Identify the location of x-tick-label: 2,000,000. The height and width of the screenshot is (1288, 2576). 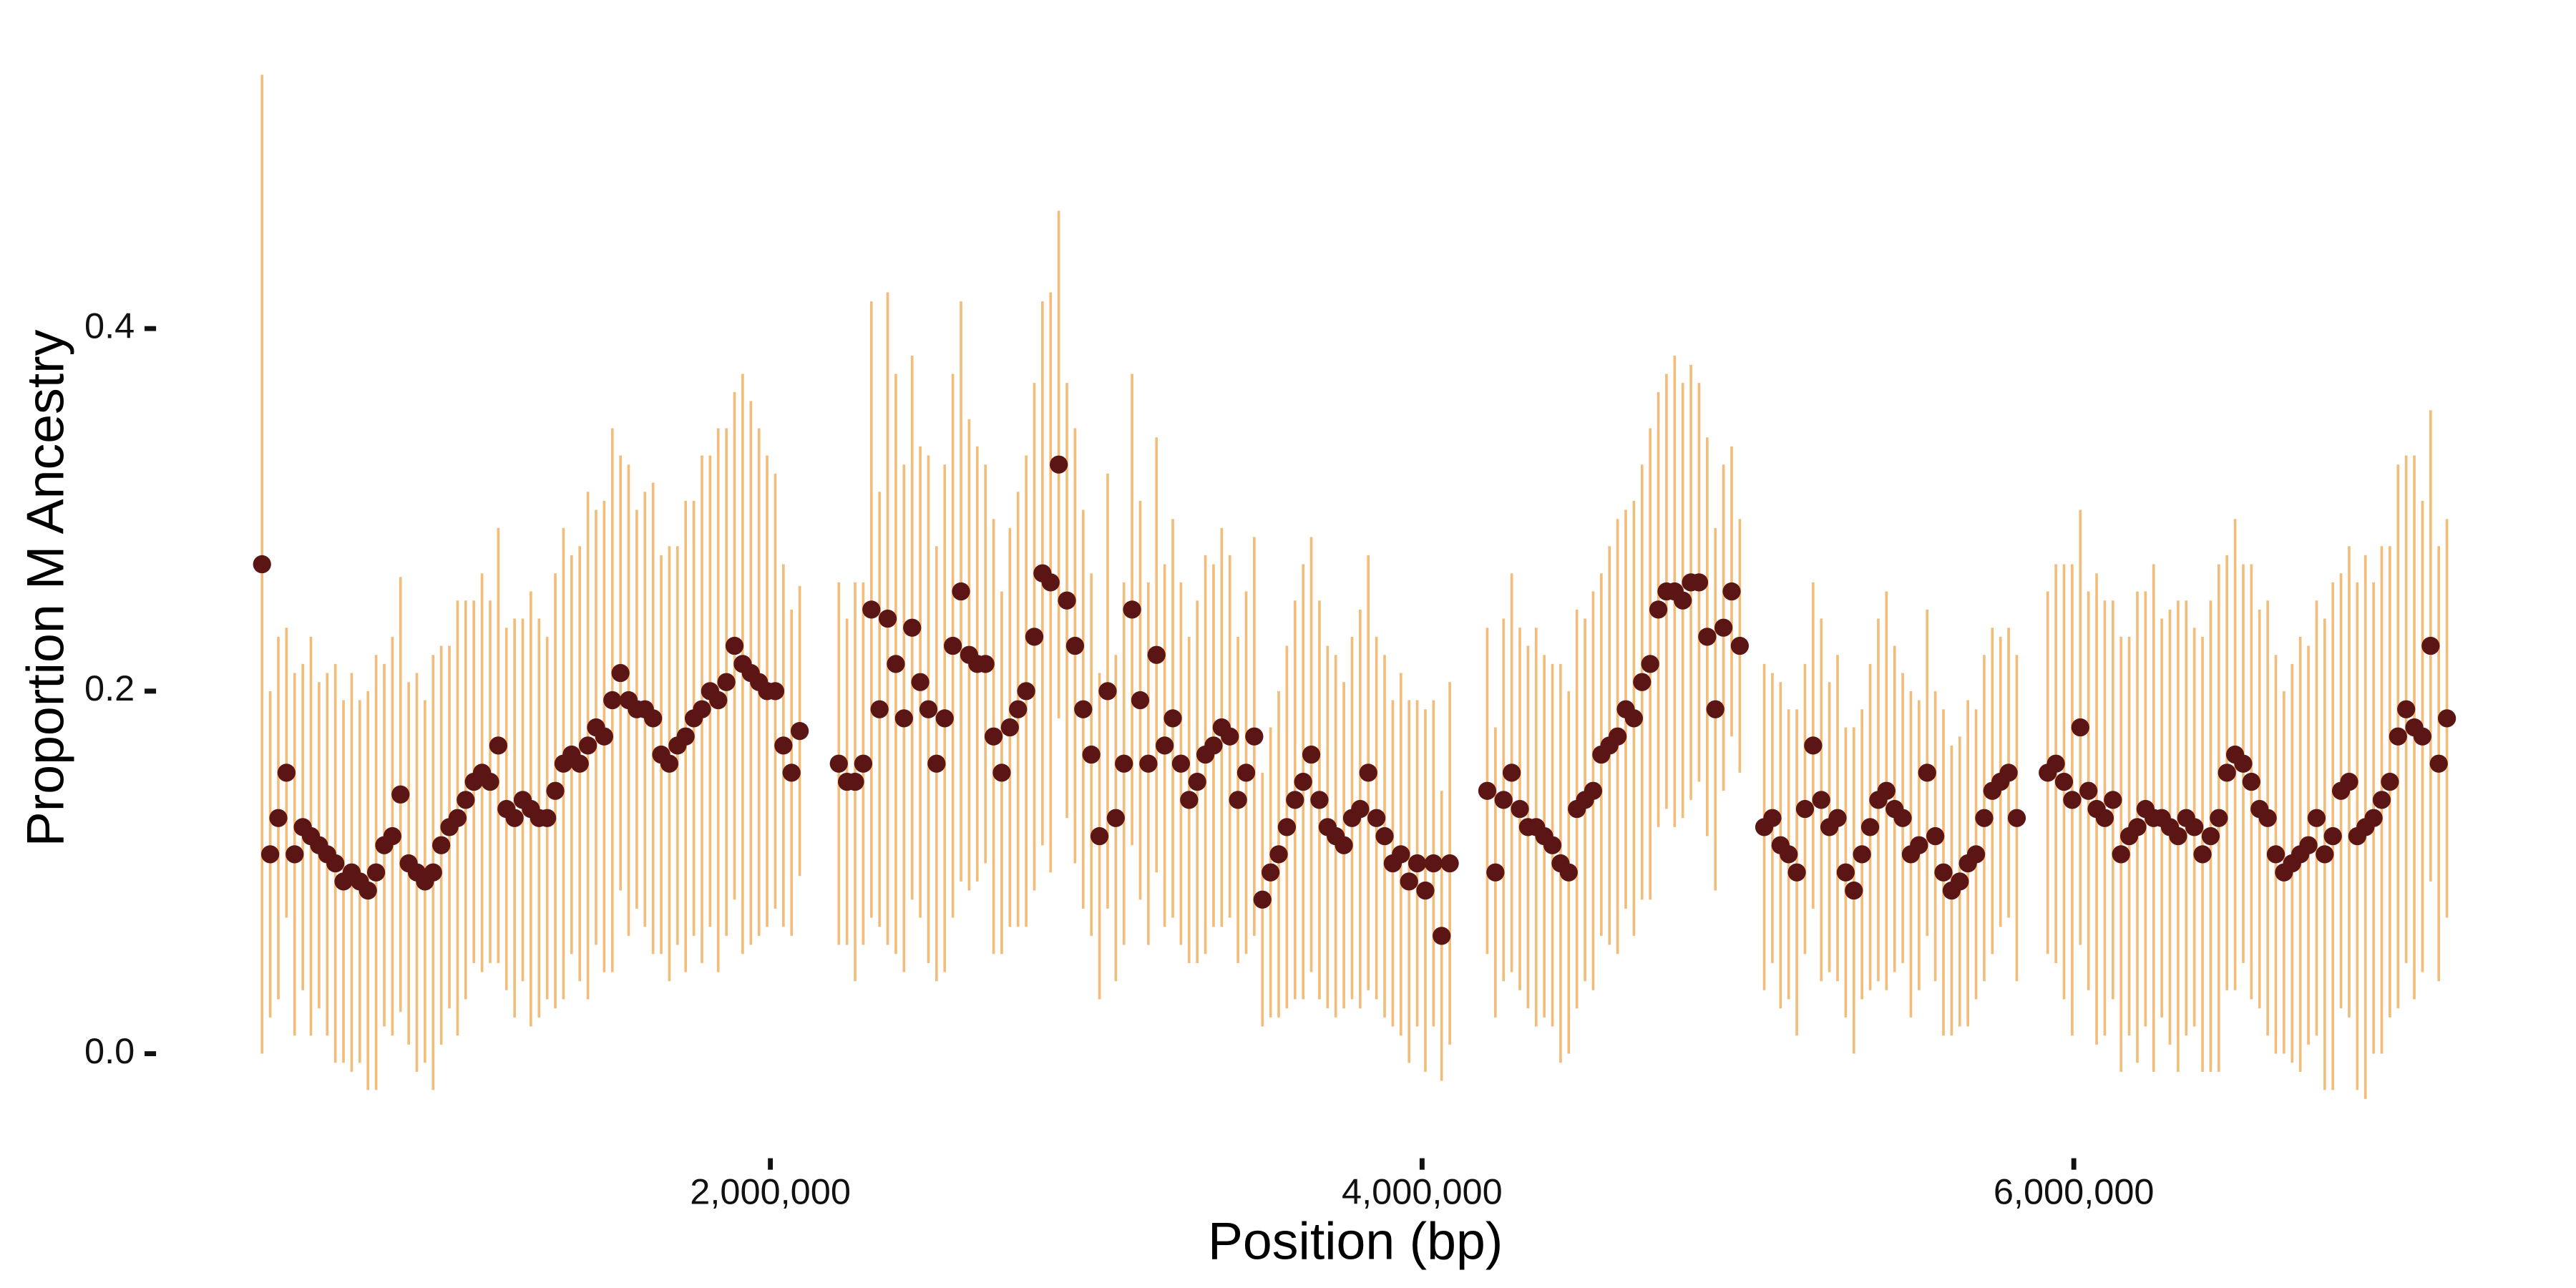
(770, 1191).